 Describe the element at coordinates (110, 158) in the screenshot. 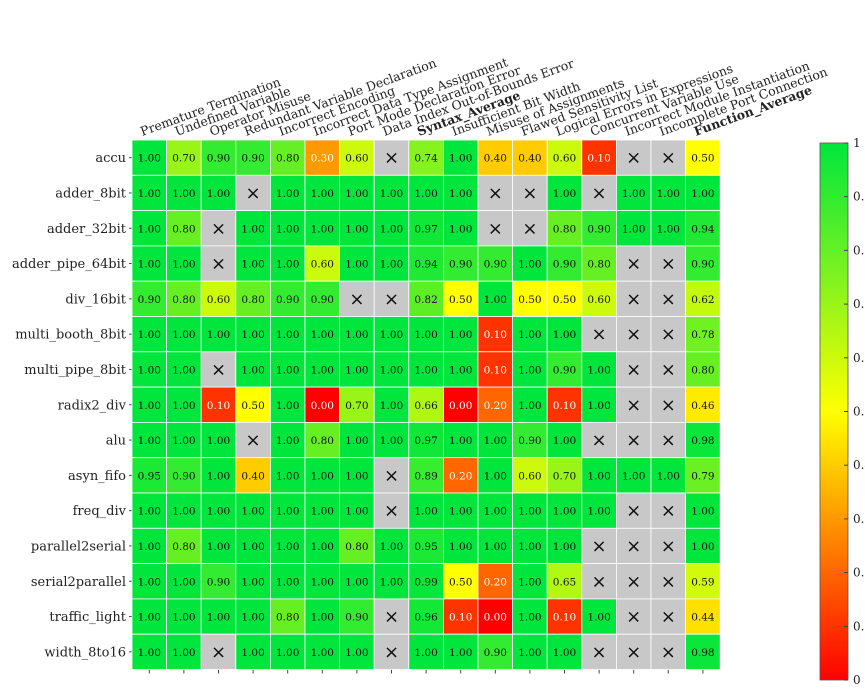

I see `row-label: accu` at that location.